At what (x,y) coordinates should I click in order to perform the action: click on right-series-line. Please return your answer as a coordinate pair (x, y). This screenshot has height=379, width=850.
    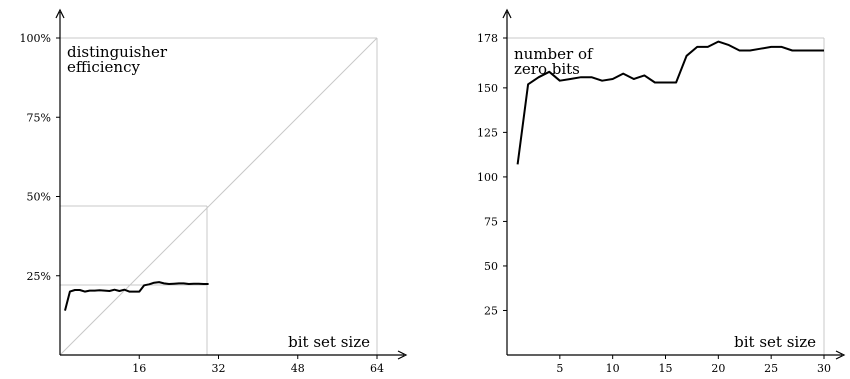
    Looking at the image, I should click on (670, 102).